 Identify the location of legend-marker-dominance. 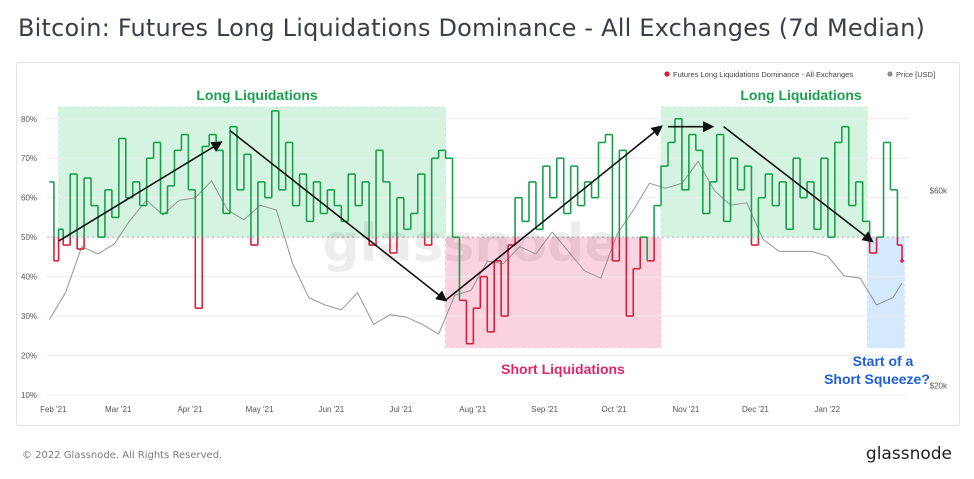
(667, 74).